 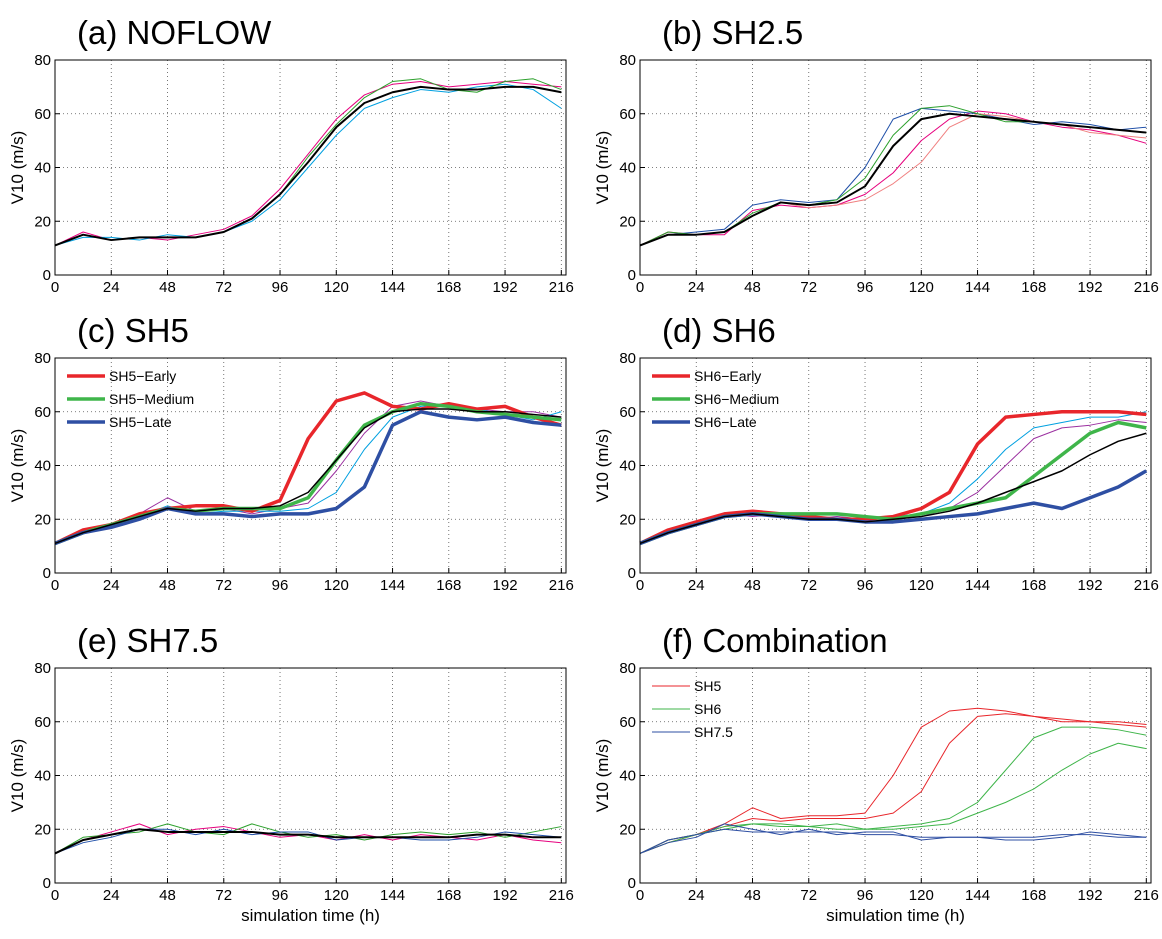 I want to click on chart-title: (f) Combination, so click(x=775, y=640).